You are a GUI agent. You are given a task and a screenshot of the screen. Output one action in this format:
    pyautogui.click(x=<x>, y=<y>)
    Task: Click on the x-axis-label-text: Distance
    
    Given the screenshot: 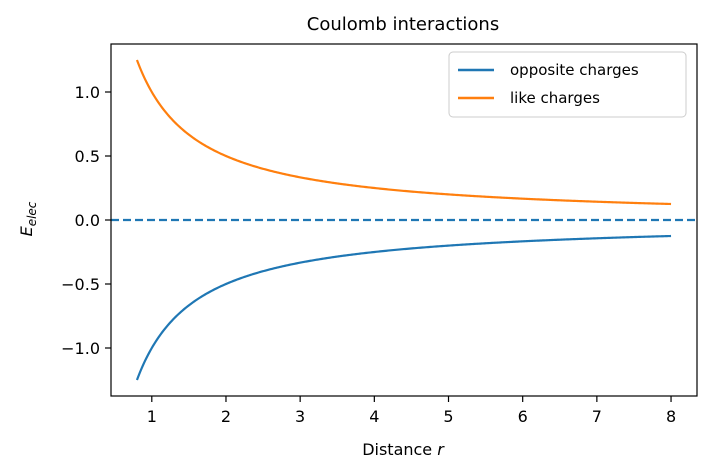 What is the action you would take?
    pyautogui.click(x=399, y=449)
    